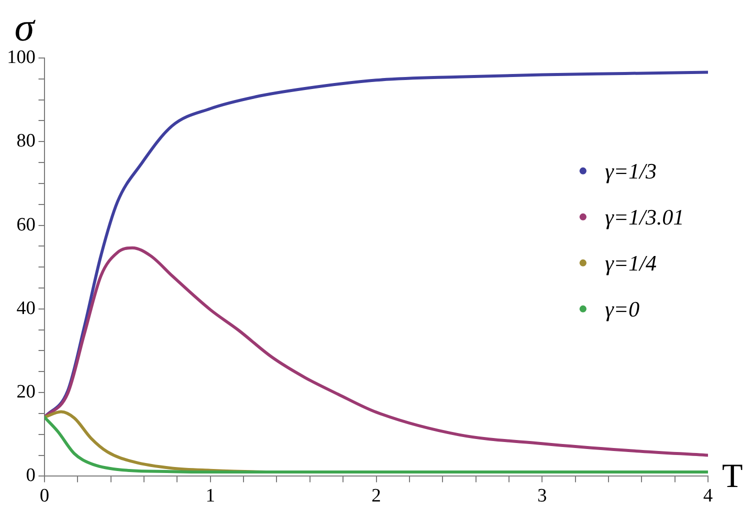 This screenshot has height=511, width=750. What do you see at coordinates (542, 496) in the screenshot?
I see `x-tick-label: 3` at bounding box center [542, 496].